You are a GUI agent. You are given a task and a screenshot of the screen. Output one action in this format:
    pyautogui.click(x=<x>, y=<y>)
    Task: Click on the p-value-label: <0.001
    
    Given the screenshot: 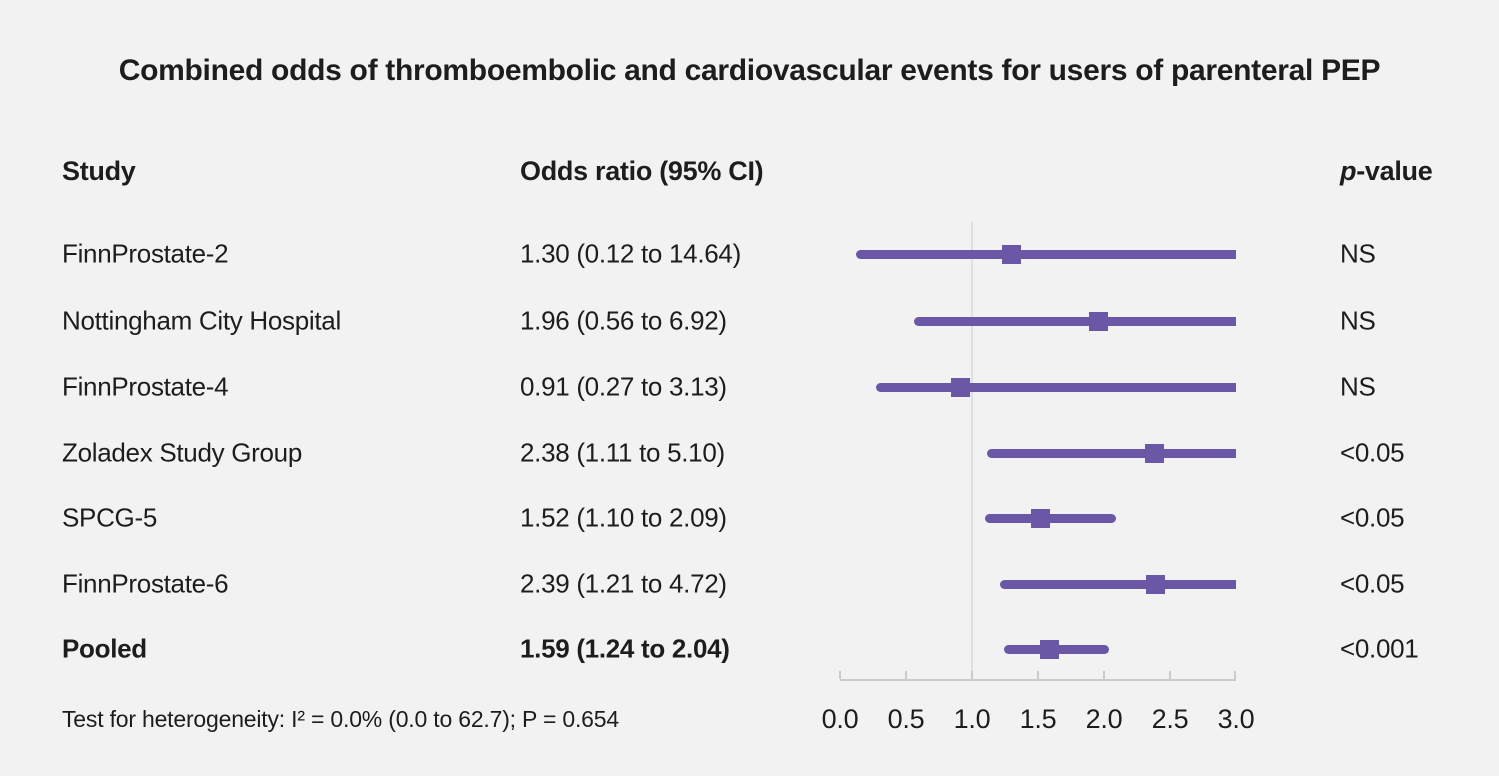 What is the action you would take?
    pyautogui.click(x=1379, y=648)
    